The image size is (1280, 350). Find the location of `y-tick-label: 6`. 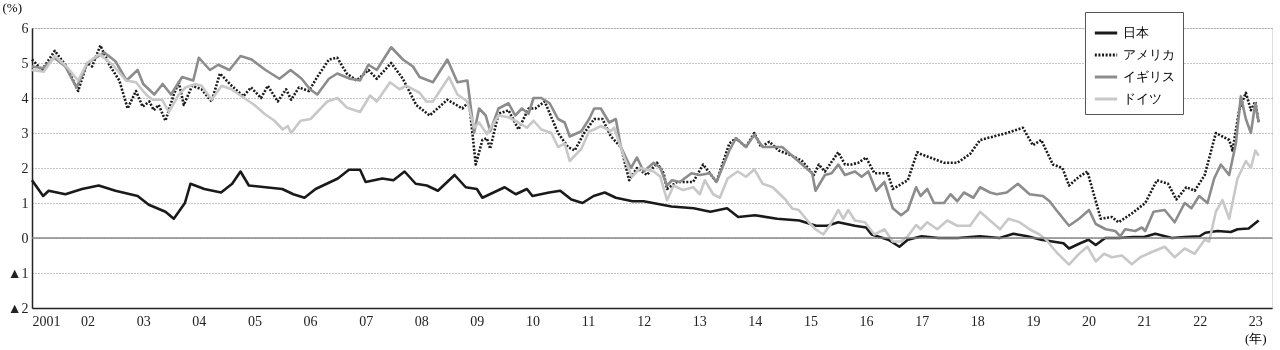

y-tick-label: 6 is located at coordinates (25, 28).